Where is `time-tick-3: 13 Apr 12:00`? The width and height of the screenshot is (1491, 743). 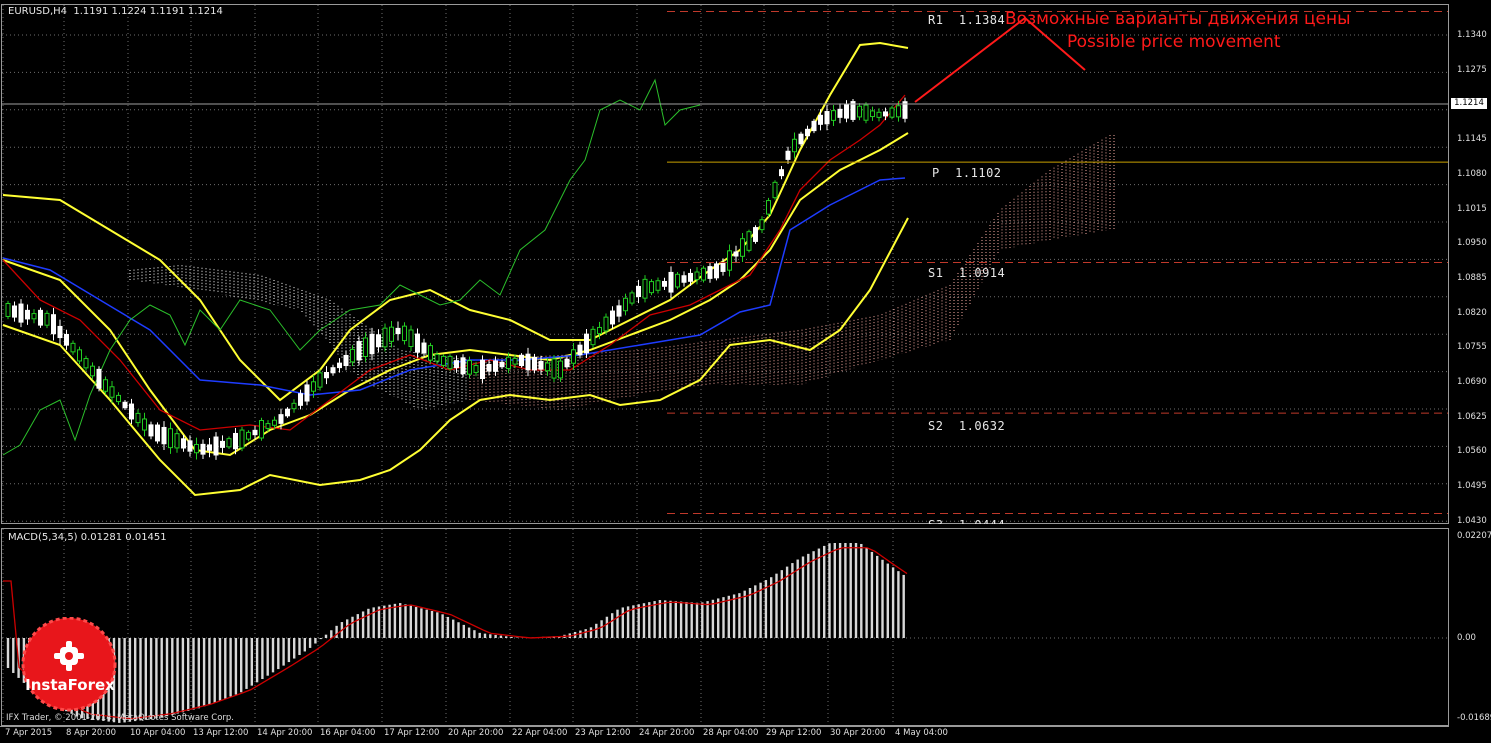
time-tick-3: 13 Apr 12:00 is located at coordinates (221, 733).